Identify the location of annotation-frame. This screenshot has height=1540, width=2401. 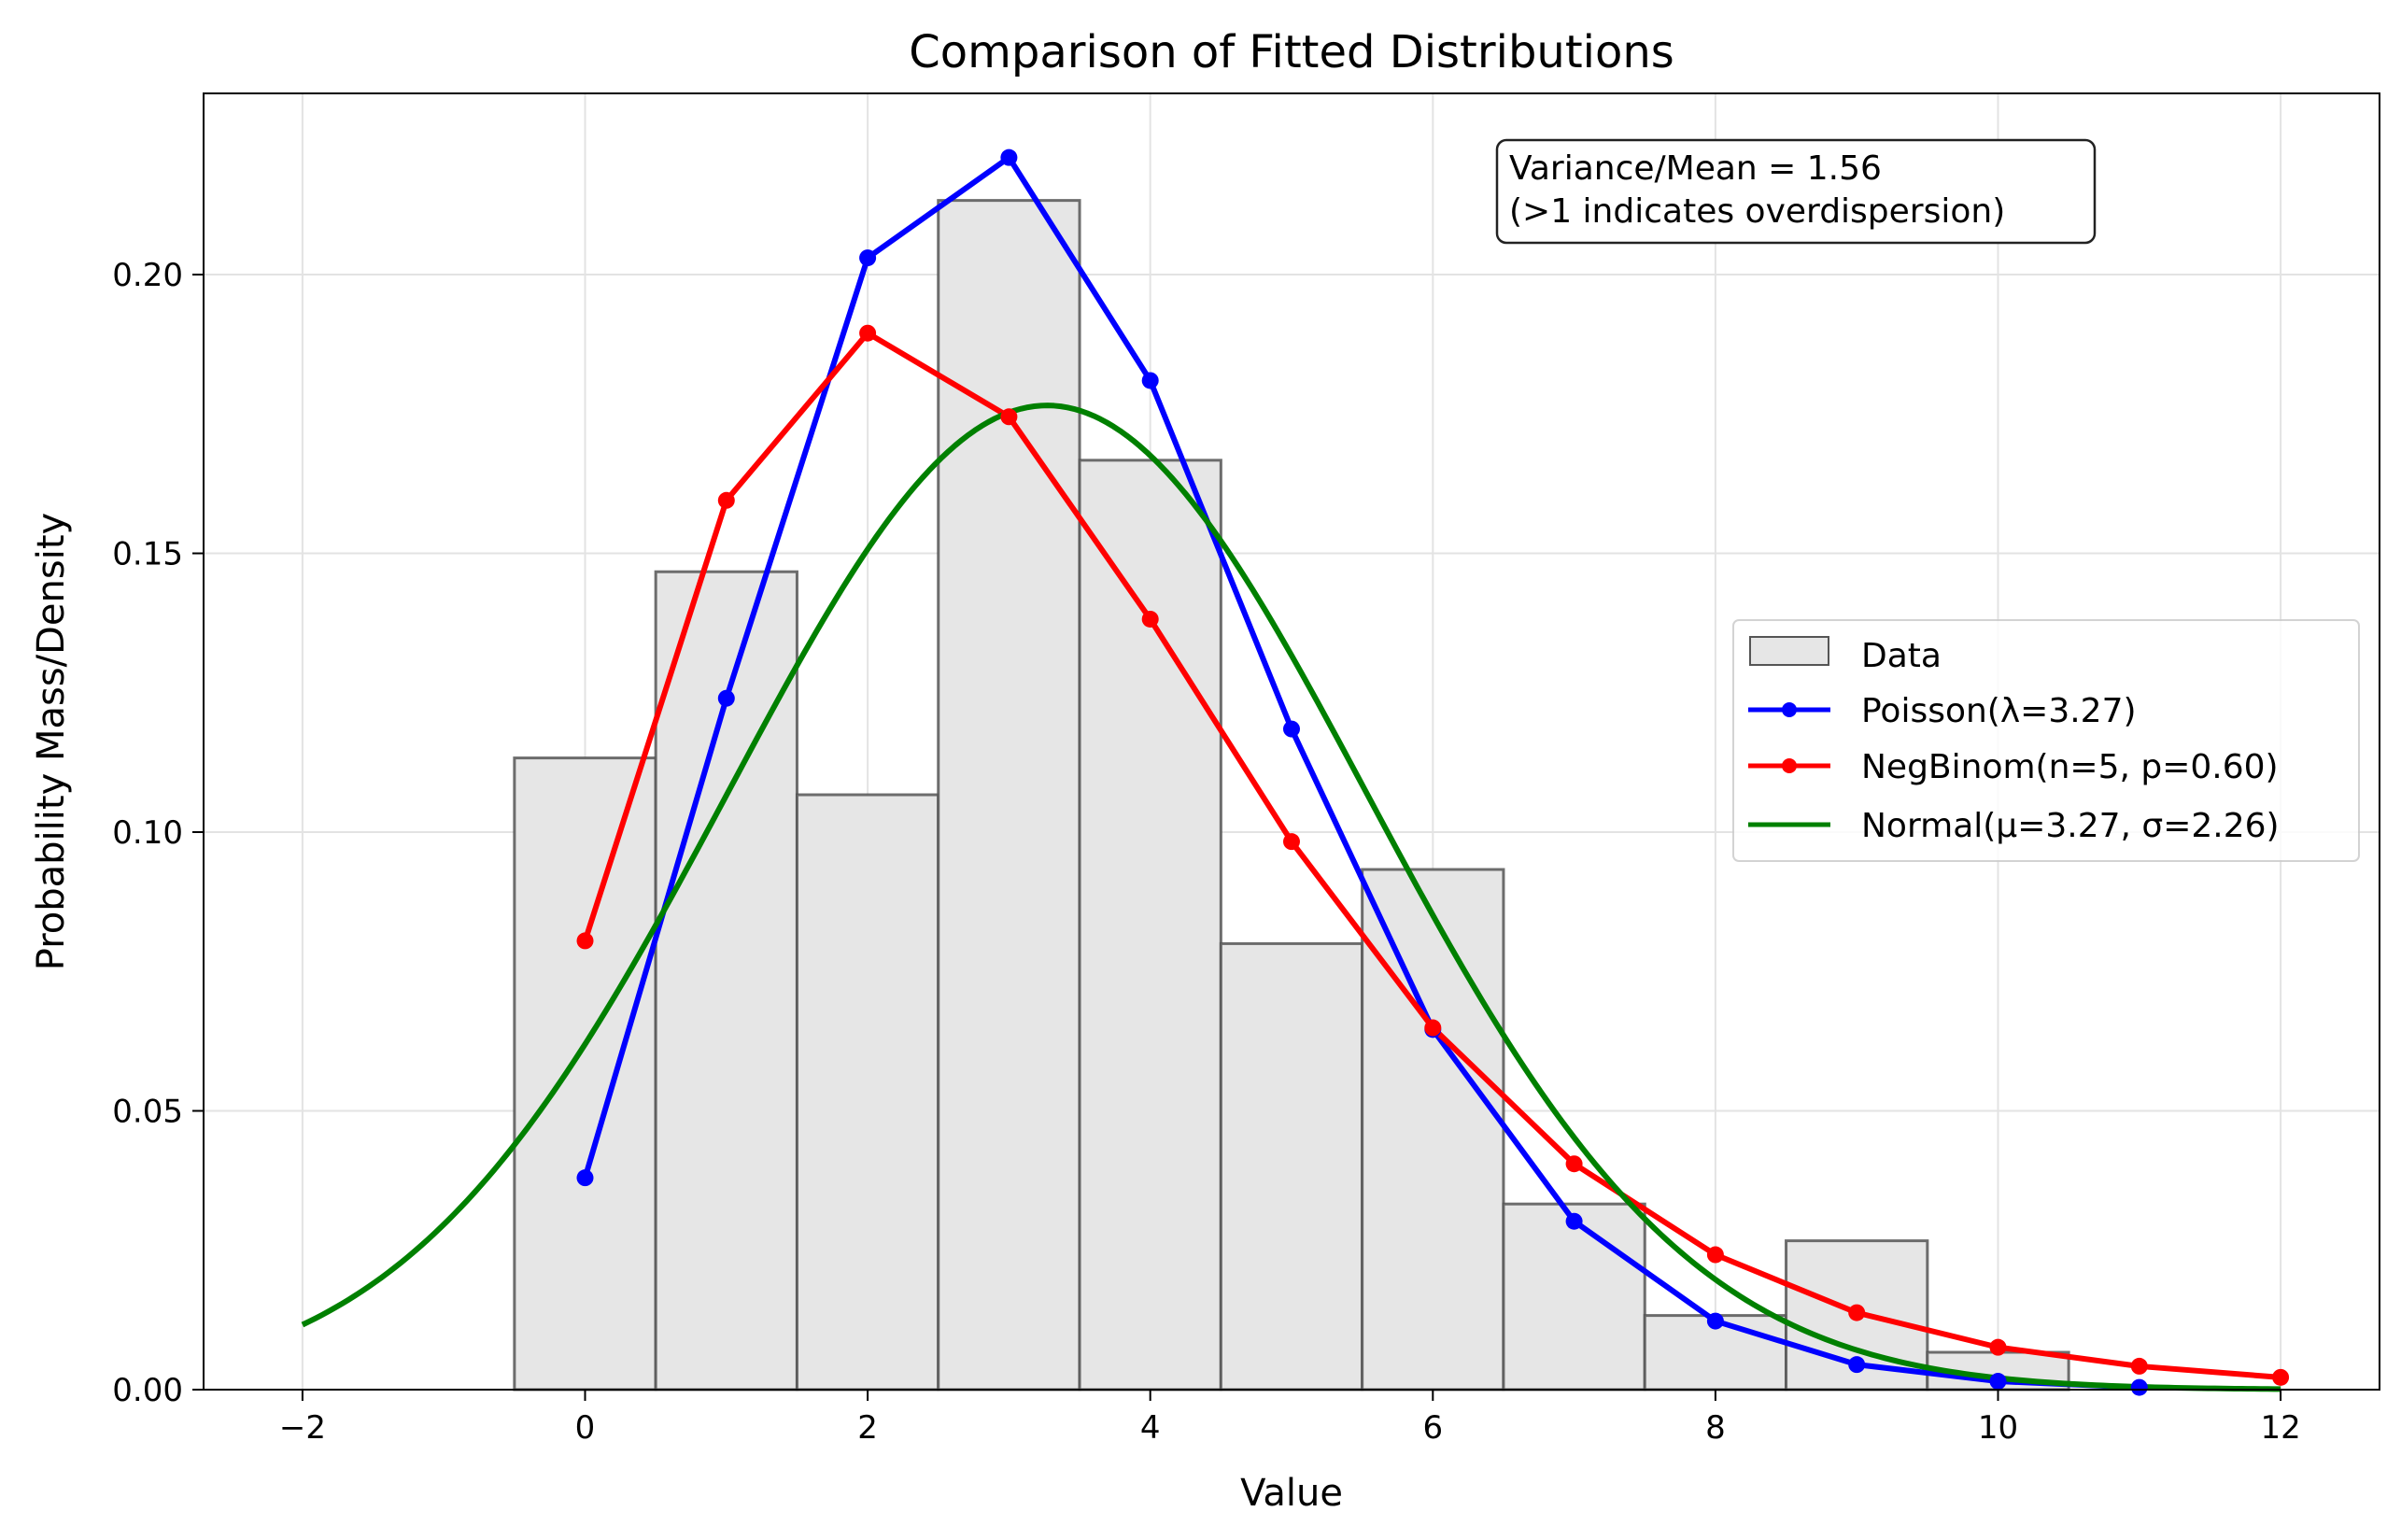
(1796, 192).